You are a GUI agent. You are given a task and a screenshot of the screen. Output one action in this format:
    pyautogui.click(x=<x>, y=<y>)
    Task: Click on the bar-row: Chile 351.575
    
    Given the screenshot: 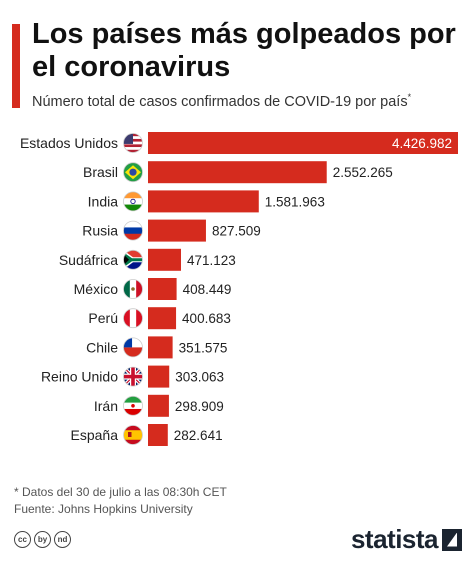 What is the action you would take?
    pyautogui.click(x=157, y=347)
    